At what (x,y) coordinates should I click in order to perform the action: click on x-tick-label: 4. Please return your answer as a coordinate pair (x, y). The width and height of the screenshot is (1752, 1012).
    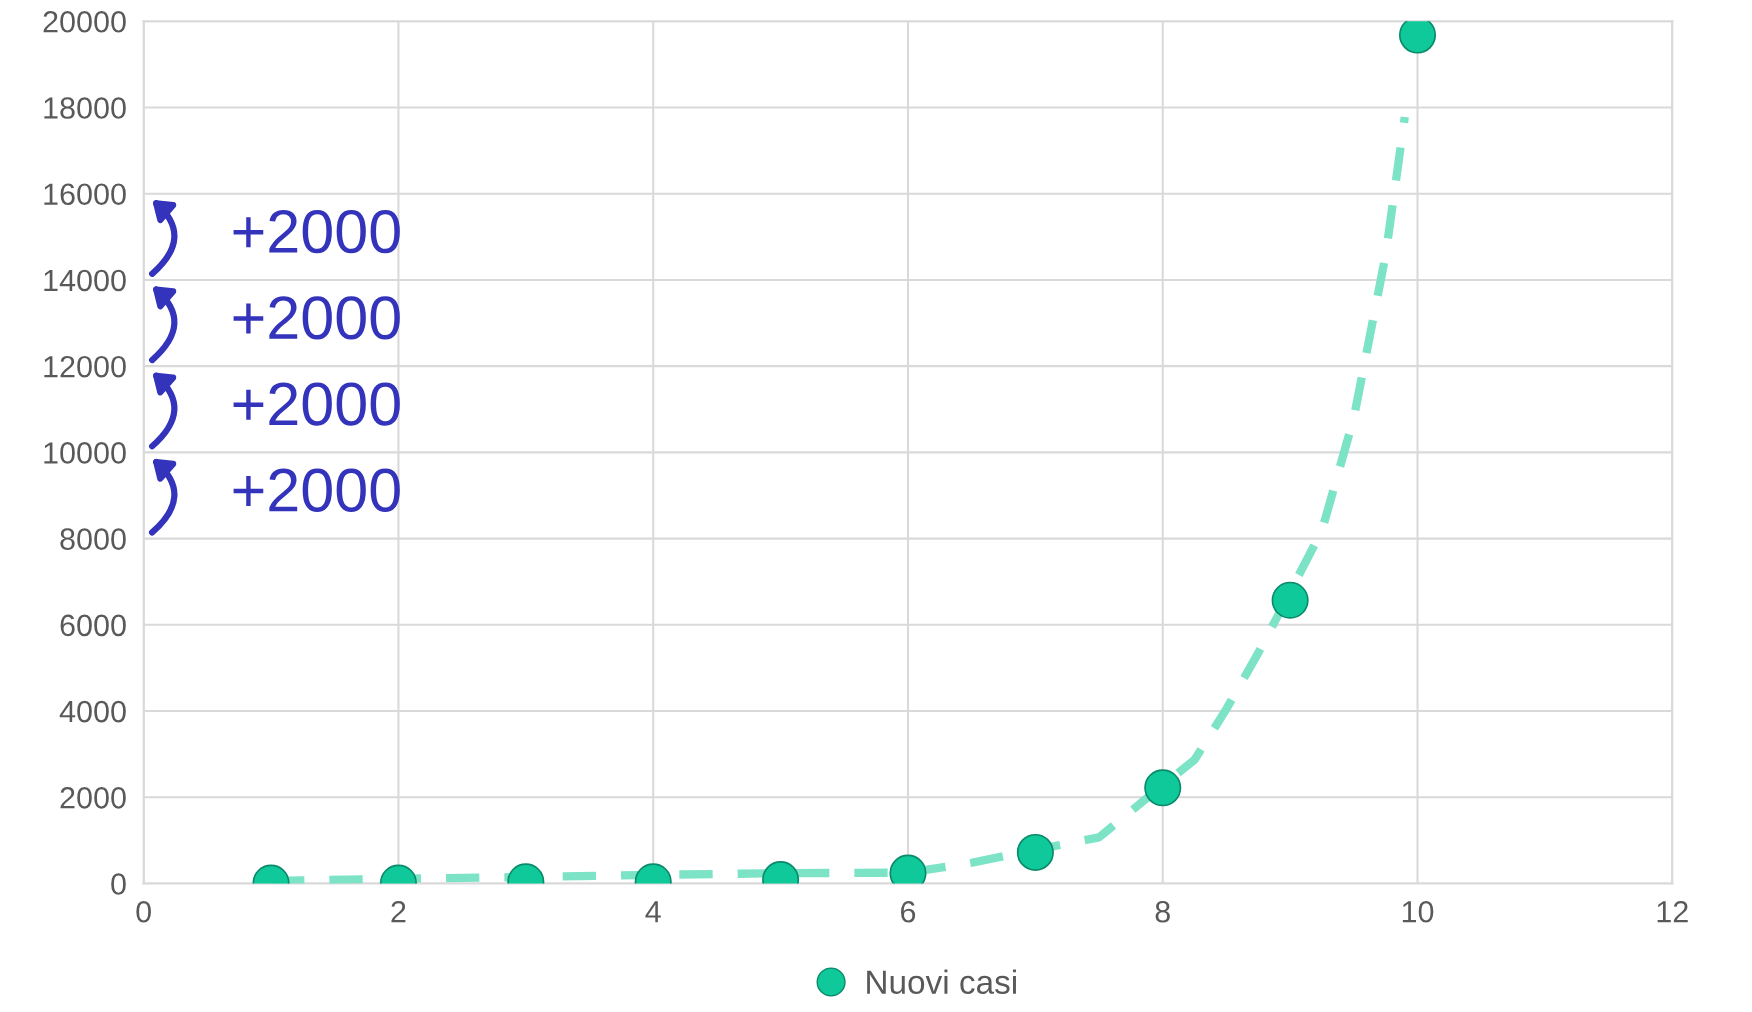
    Looking at the image, I should click on (653, 912).